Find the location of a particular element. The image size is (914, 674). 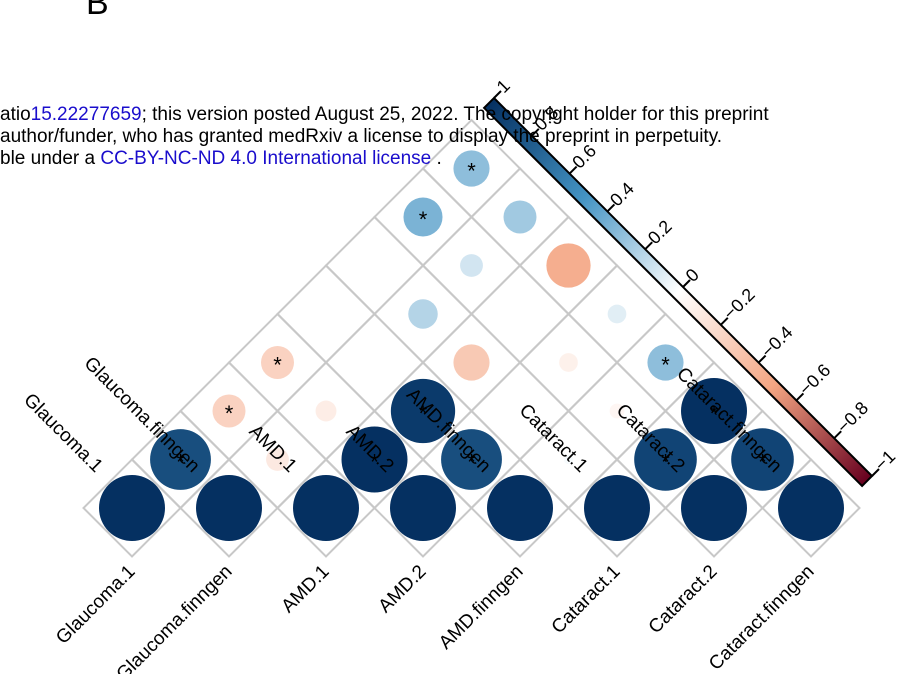

colorbar-tick-label: −1 is located at coordinates (885, 460).